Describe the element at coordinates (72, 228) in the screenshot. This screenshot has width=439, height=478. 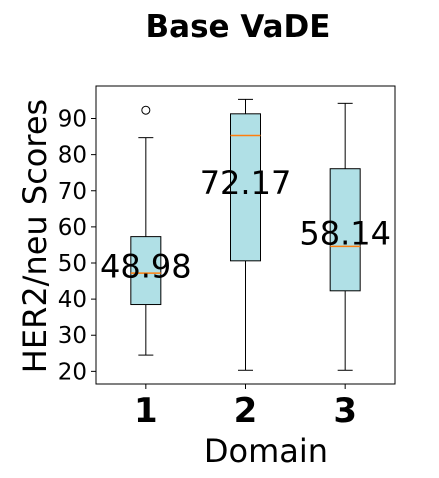
I see `y-tick-label: 60` at that location.